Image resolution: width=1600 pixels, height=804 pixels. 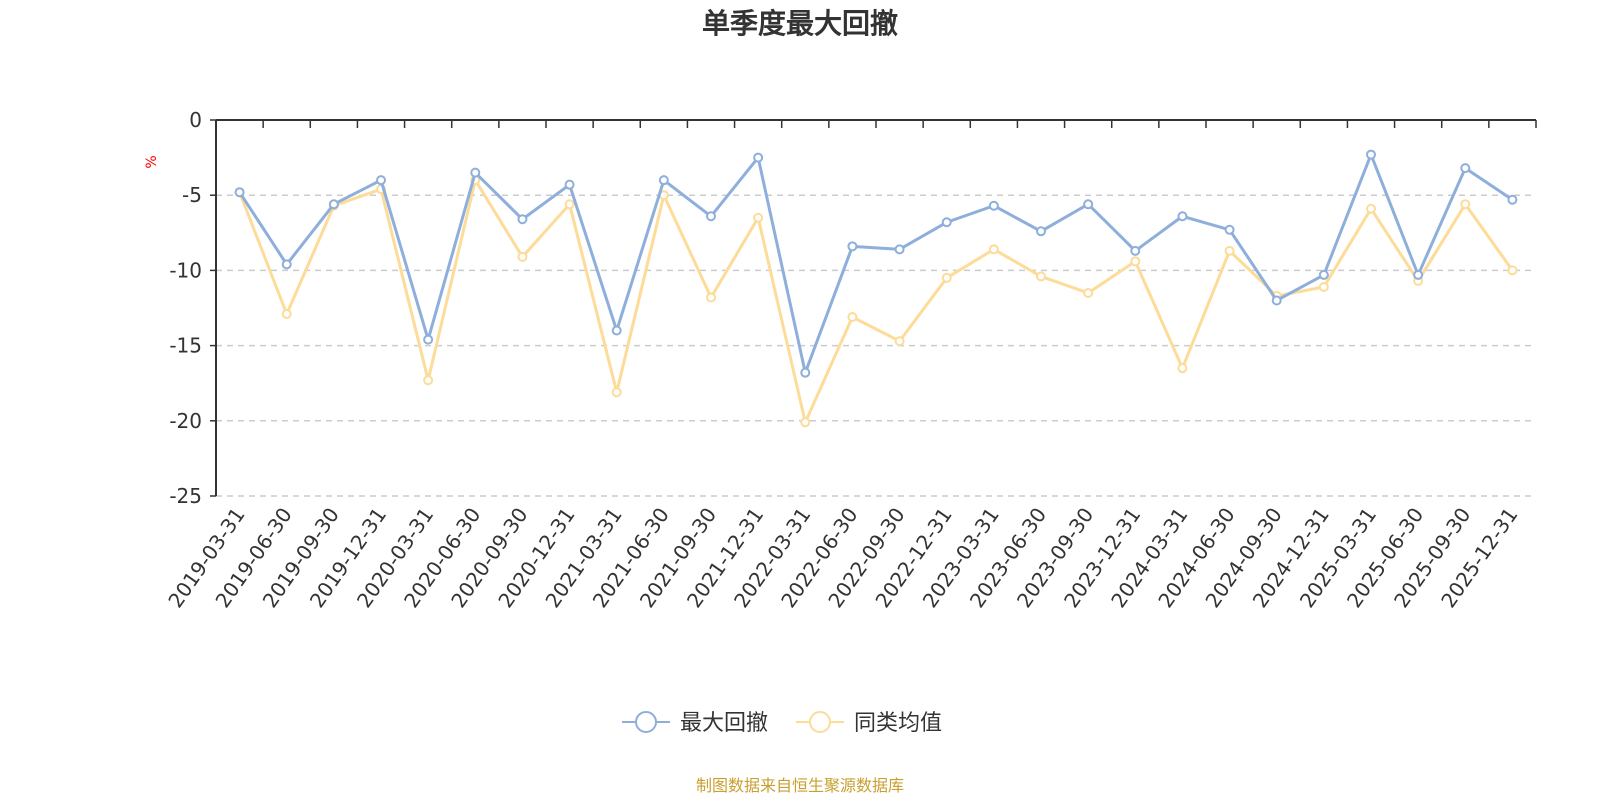 I want to click on legend-item: 同类均值, so click(x=869, y=723).